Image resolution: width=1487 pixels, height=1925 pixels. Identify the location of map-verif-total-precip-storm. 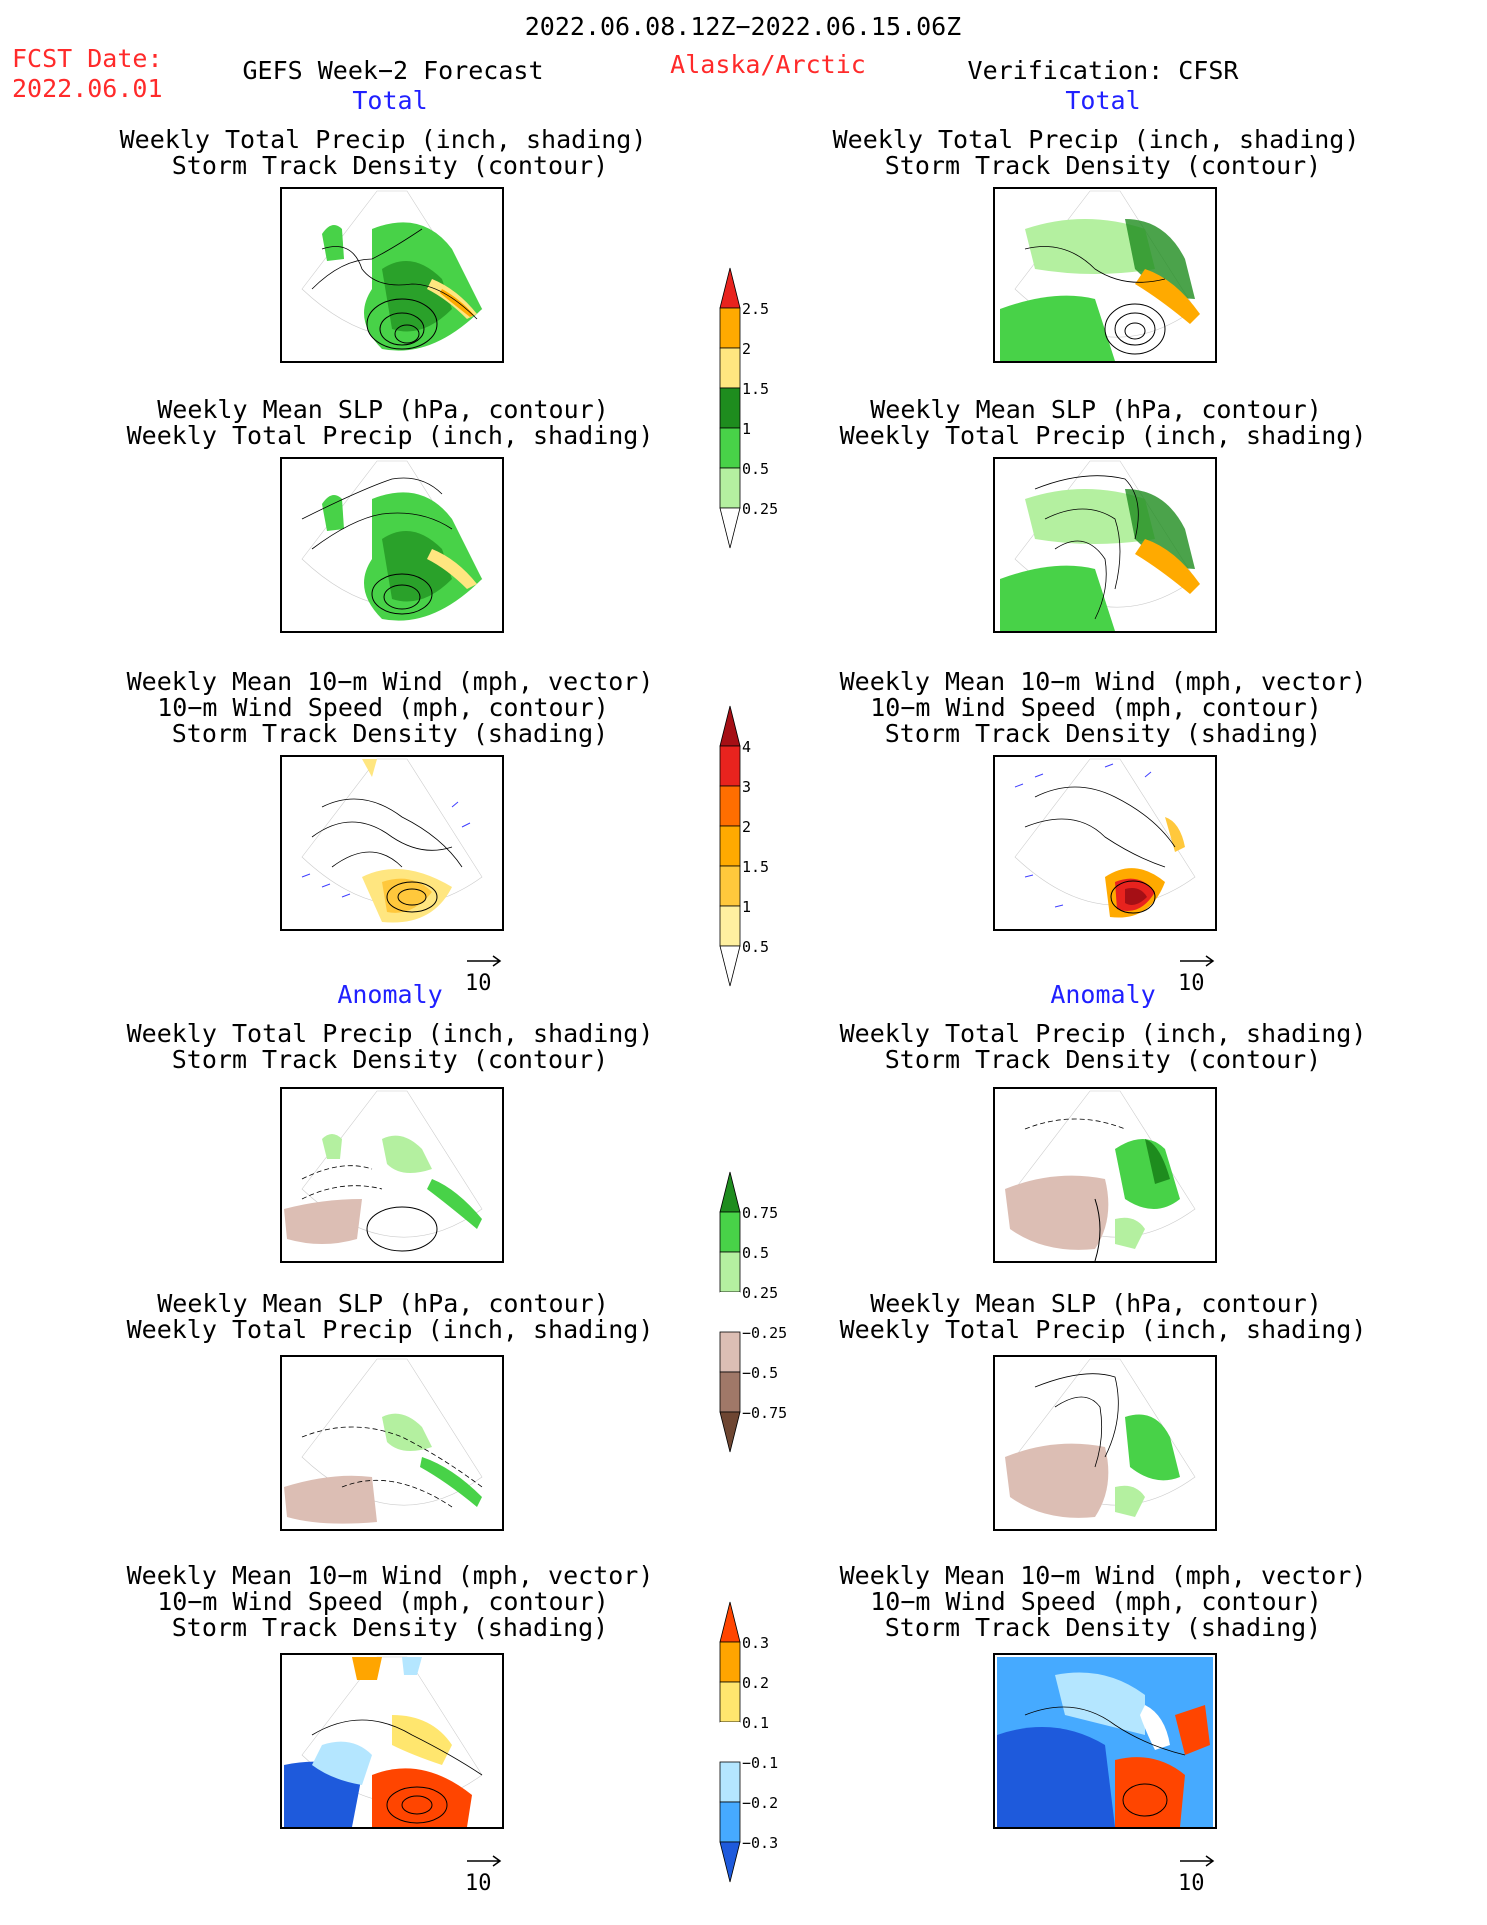
(1105, 275).